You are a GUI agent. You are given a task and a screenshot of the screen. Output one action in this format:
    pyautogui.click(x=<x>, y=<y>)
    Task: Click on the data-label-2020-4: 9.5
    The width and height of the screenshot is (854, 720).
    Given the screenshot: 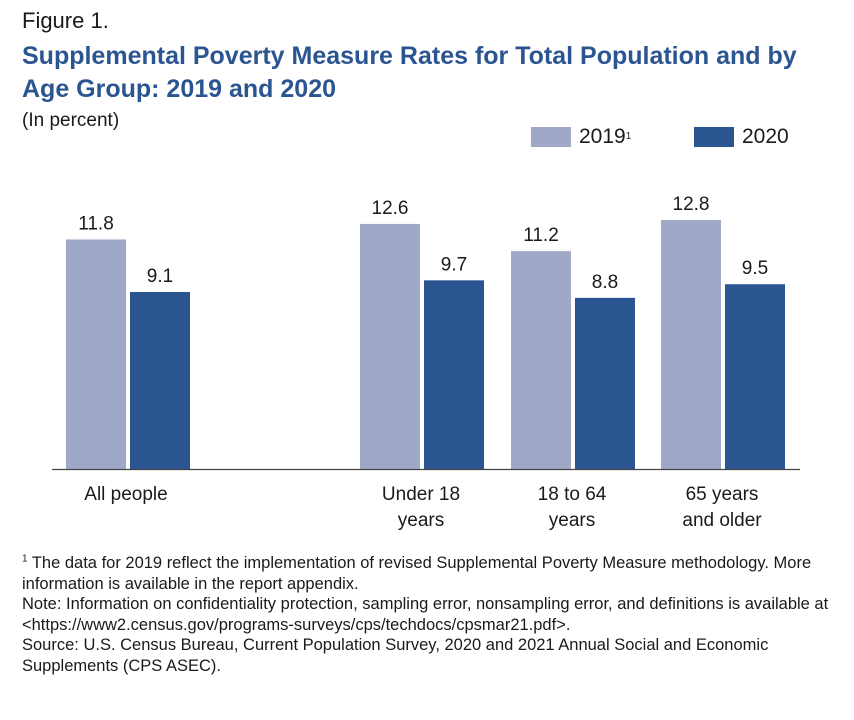 What is the action you would take?
    pyautogui.click(x=755, y=268)
    